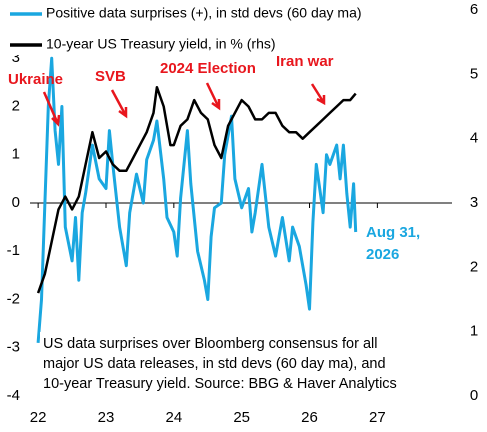  What do you see at coordinates (110, 76) in the screenshot?
I see `annotation: SVB` at bounding box center [110, 76].